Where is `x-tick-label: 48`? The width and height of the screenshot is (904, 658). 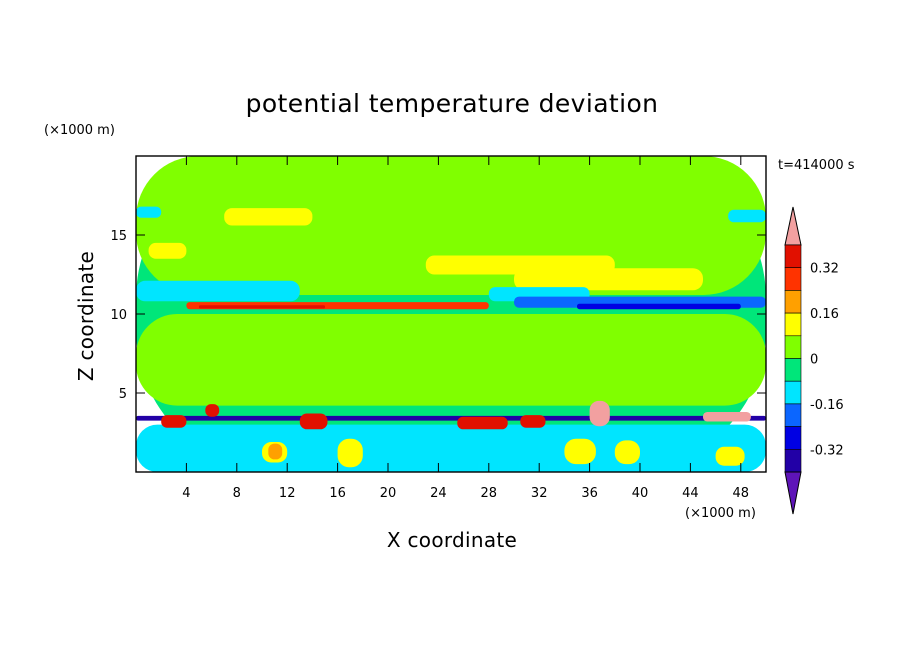 x-tick-label: 48 is located at coordinates (741, 493).